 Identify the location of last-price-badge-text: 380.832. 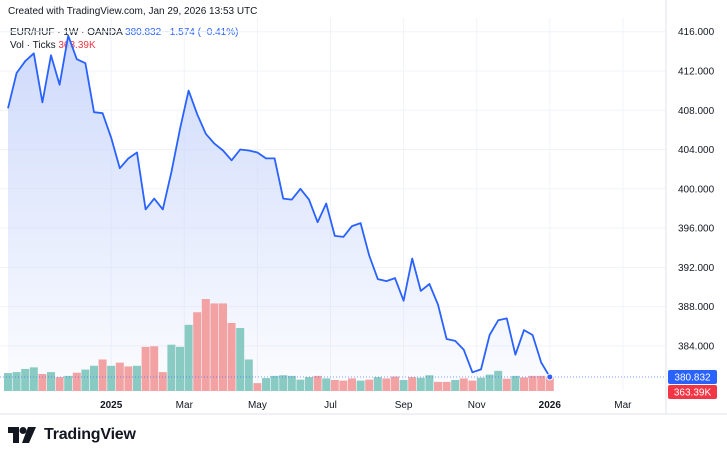
(692, 377).